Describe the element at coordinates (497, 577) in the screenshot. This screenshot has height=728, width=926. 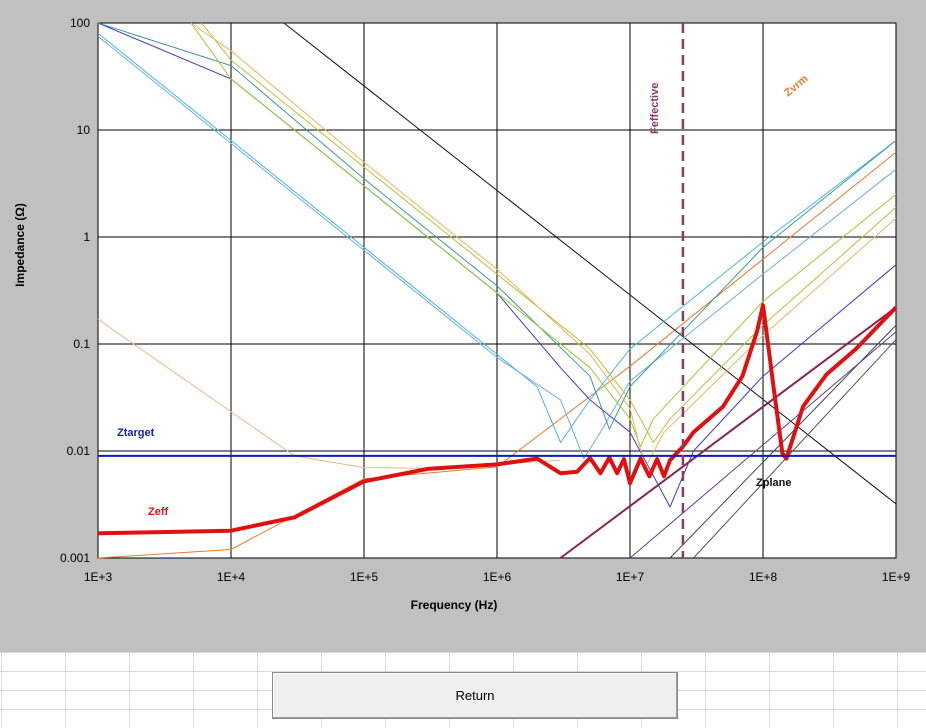
I see `x-tick-label: 1E+6` at that location.